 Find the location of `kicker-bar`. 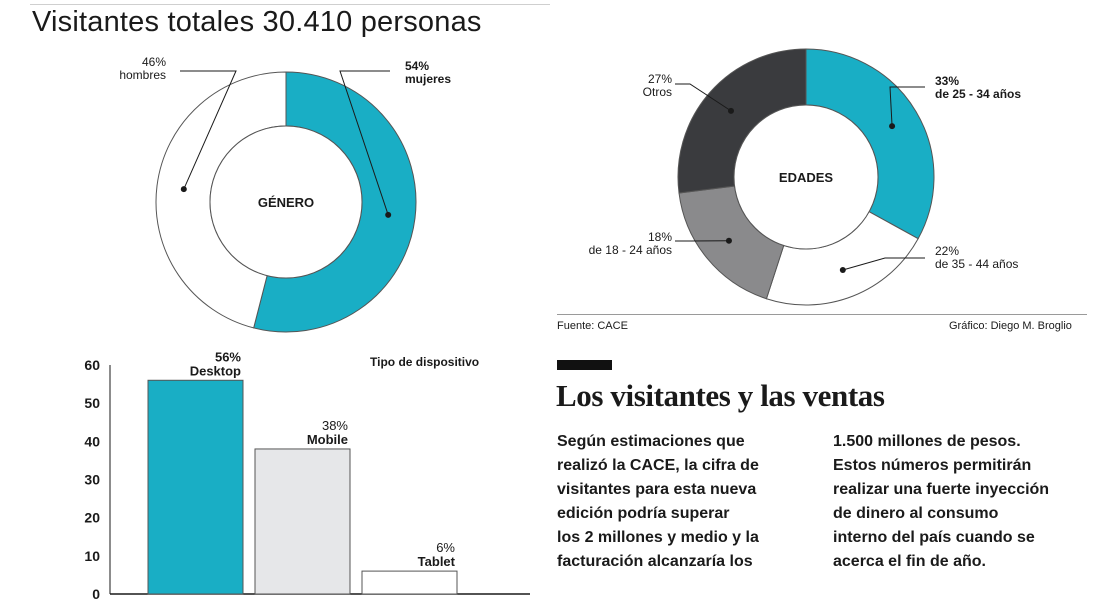

kicker-bar is located at coordinates (584, 365).